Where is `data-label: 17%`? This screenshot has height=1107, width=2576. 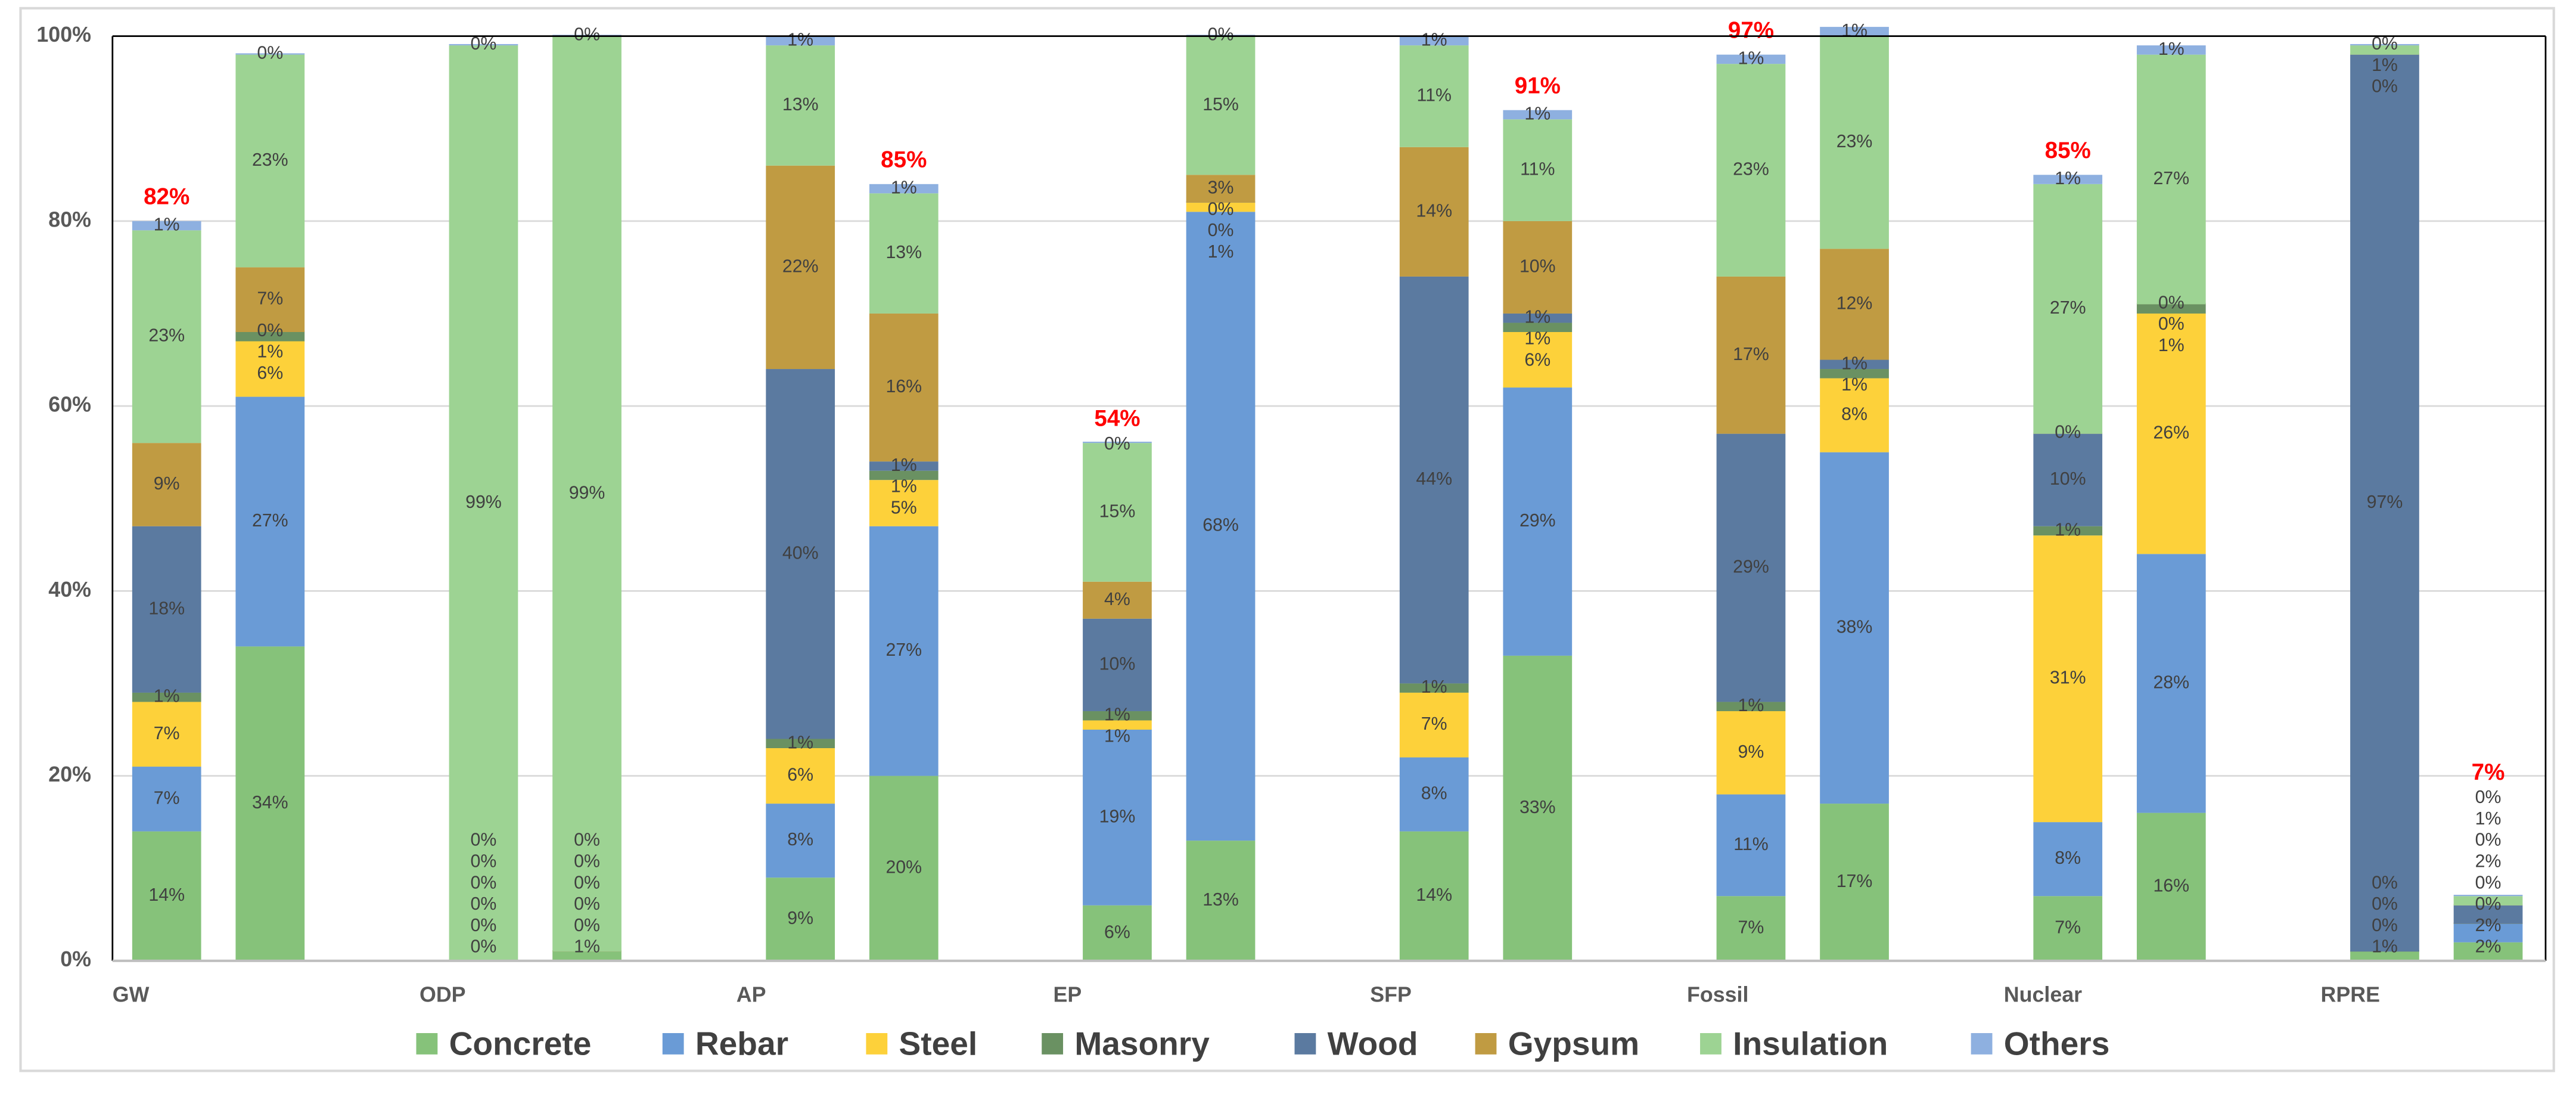 data-label: 17% is located at coordinates (1751, 354).